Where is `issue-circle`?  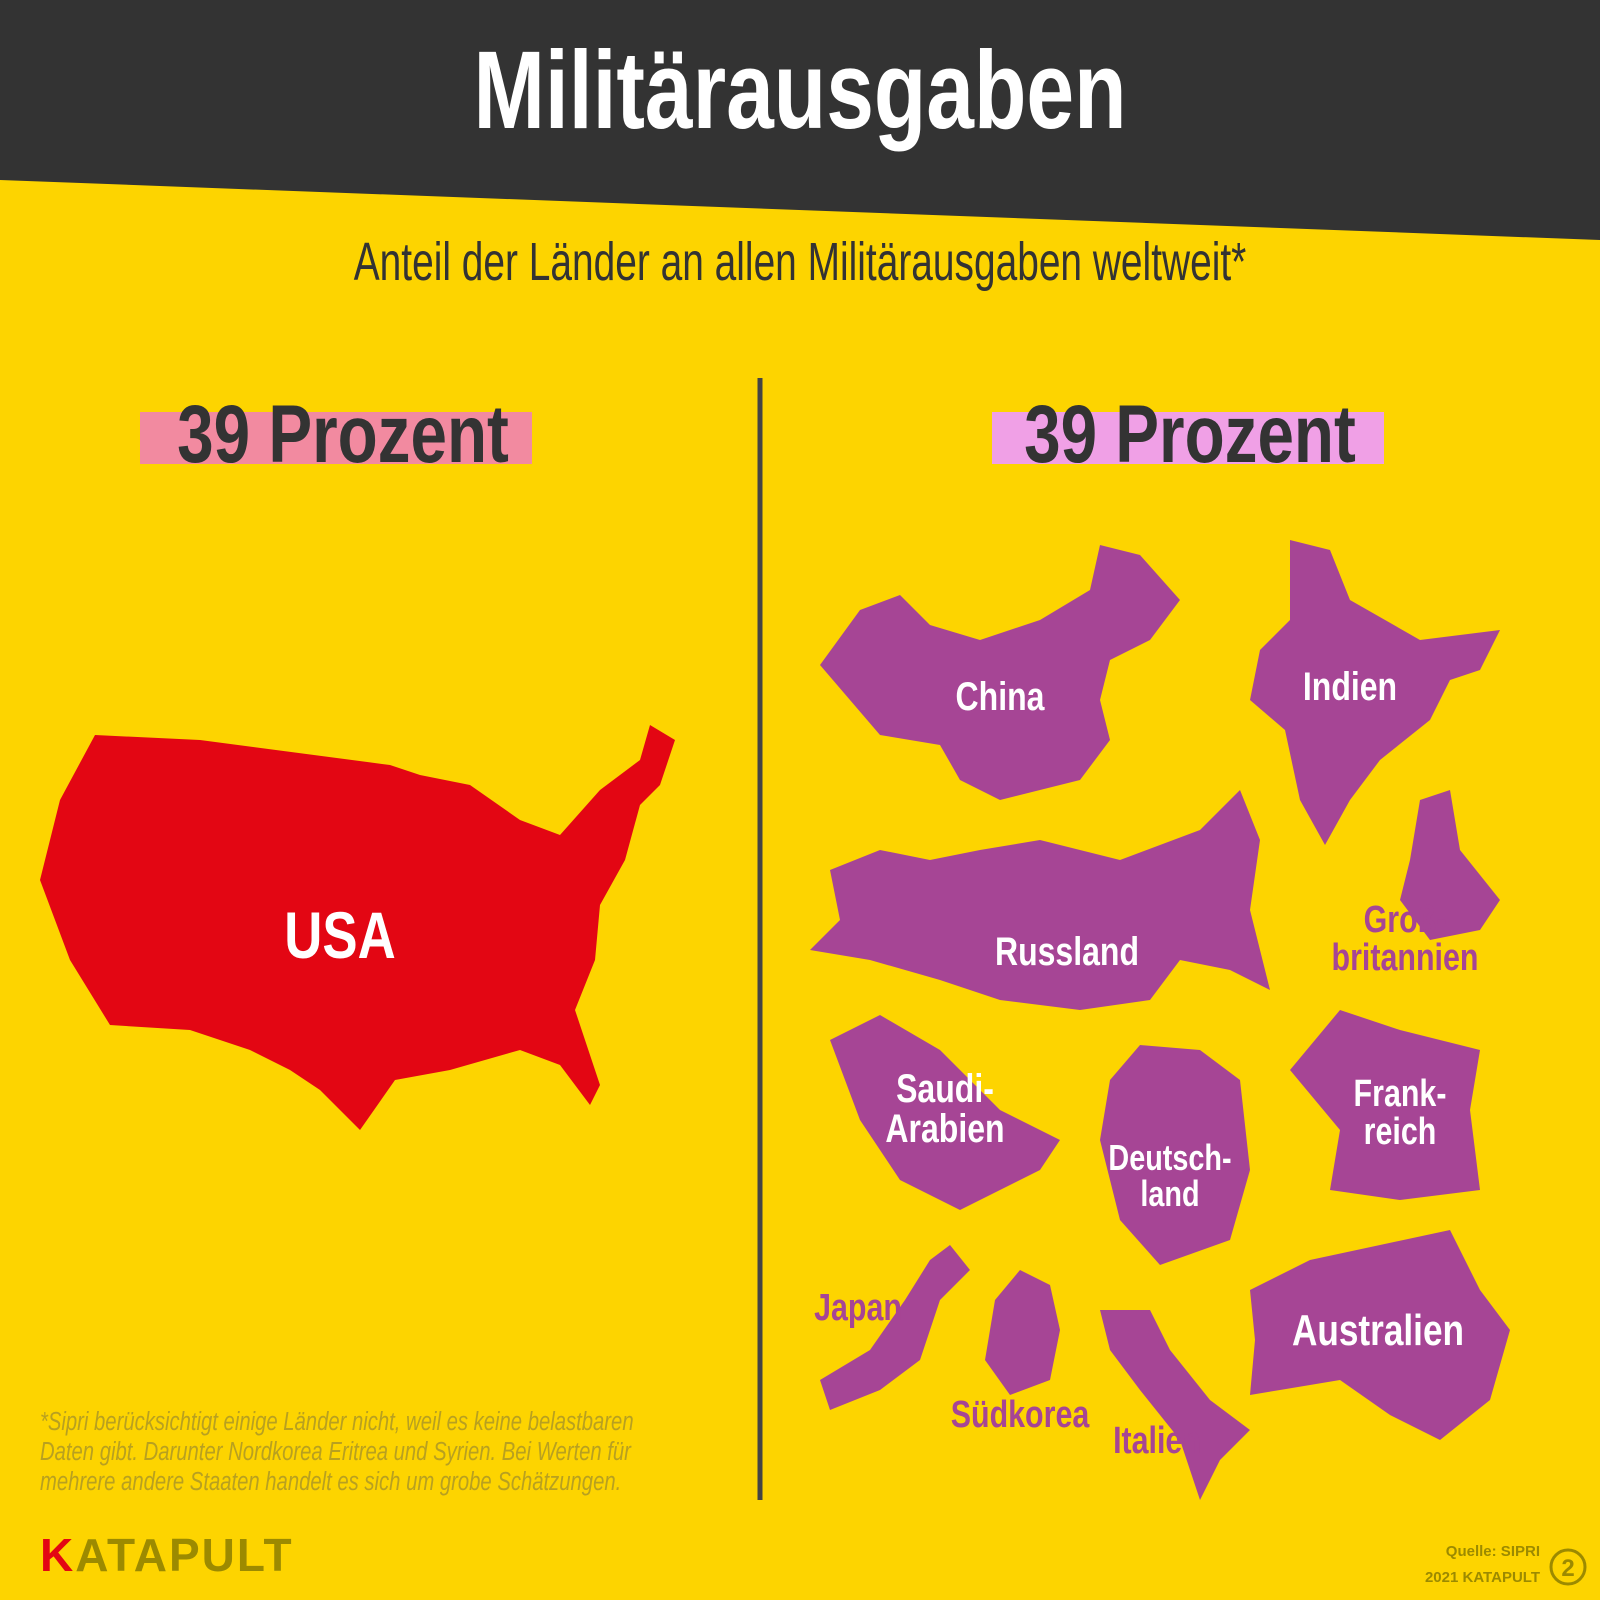 issue-circle is located at coordinates (1568, 1567).